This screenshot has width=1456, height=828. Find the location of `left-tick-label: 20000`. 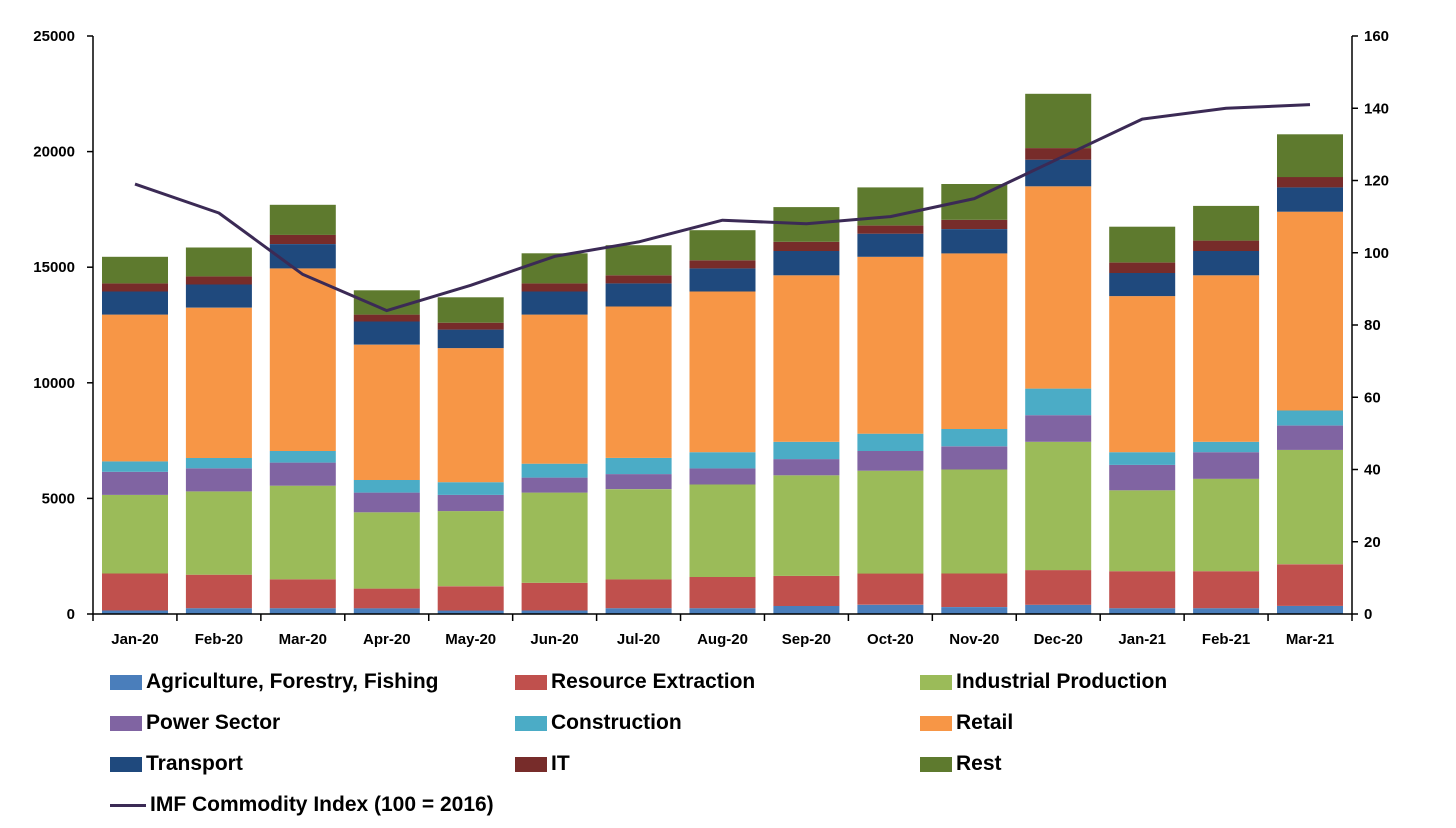

left-tick-label: 20000 is located at coordinates (54, 152).